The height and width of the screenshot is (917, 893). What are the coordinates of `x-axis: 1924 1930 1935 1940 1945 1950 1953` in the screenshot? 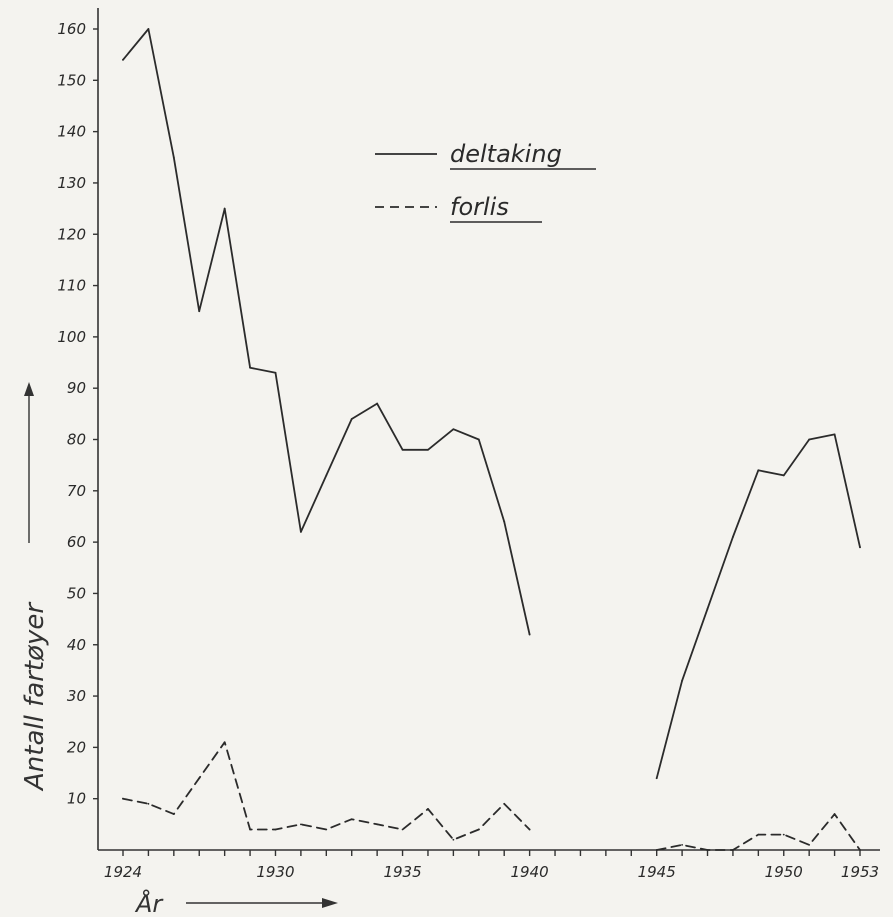 It's located at (489, 865).